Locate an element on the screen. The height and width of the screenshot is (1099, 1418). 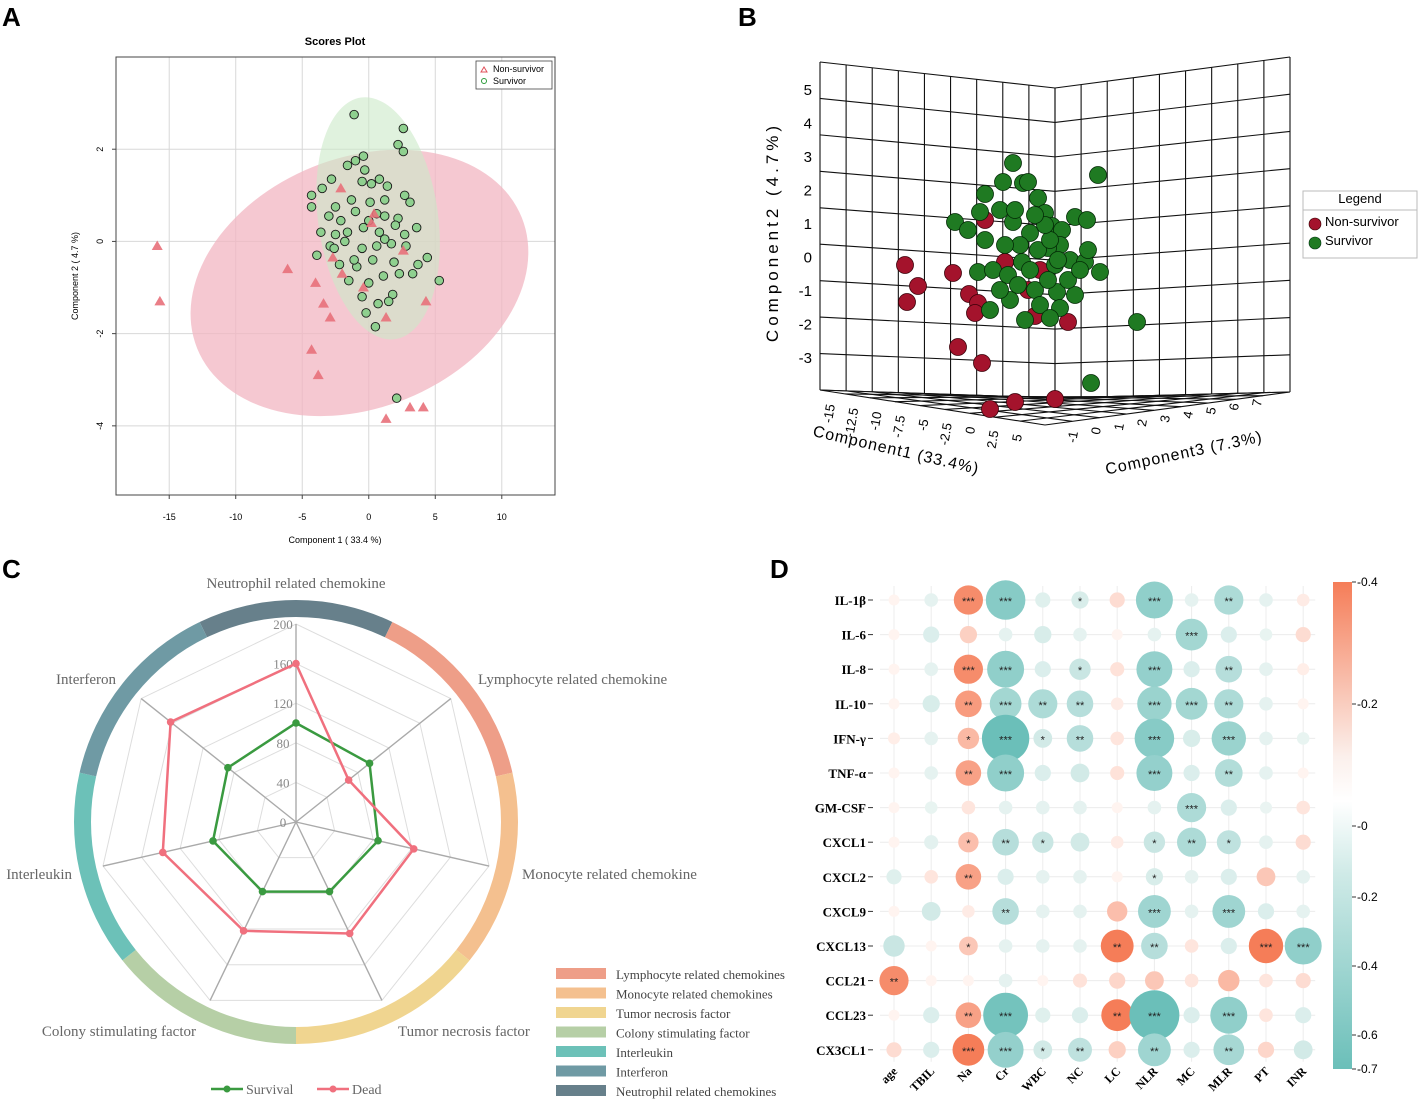
legend-survival-dot is located at coordinates (227, 1089).